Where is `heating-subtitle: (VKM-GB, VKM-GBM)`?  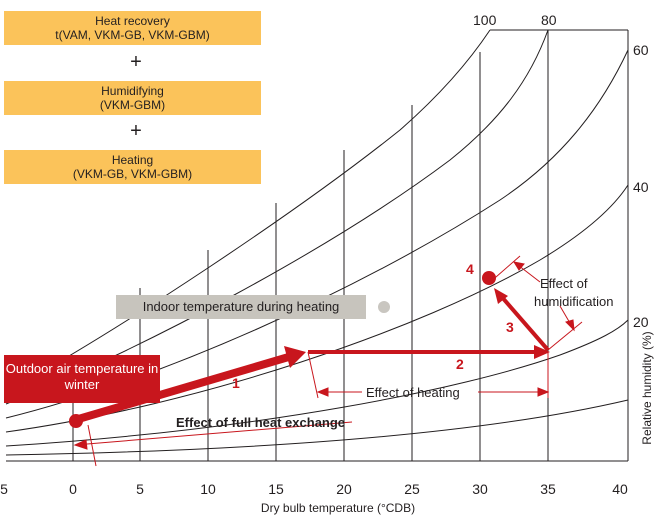
heating-subtitle: (VKM-GB, VKM-GBM) is located at coordinates (132, 174).